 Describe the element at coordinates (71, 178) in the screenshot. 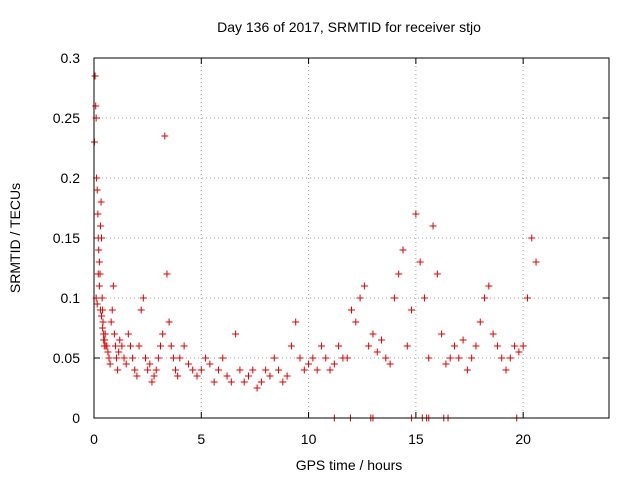

I see `y-tick-label: 0.2` at that location.